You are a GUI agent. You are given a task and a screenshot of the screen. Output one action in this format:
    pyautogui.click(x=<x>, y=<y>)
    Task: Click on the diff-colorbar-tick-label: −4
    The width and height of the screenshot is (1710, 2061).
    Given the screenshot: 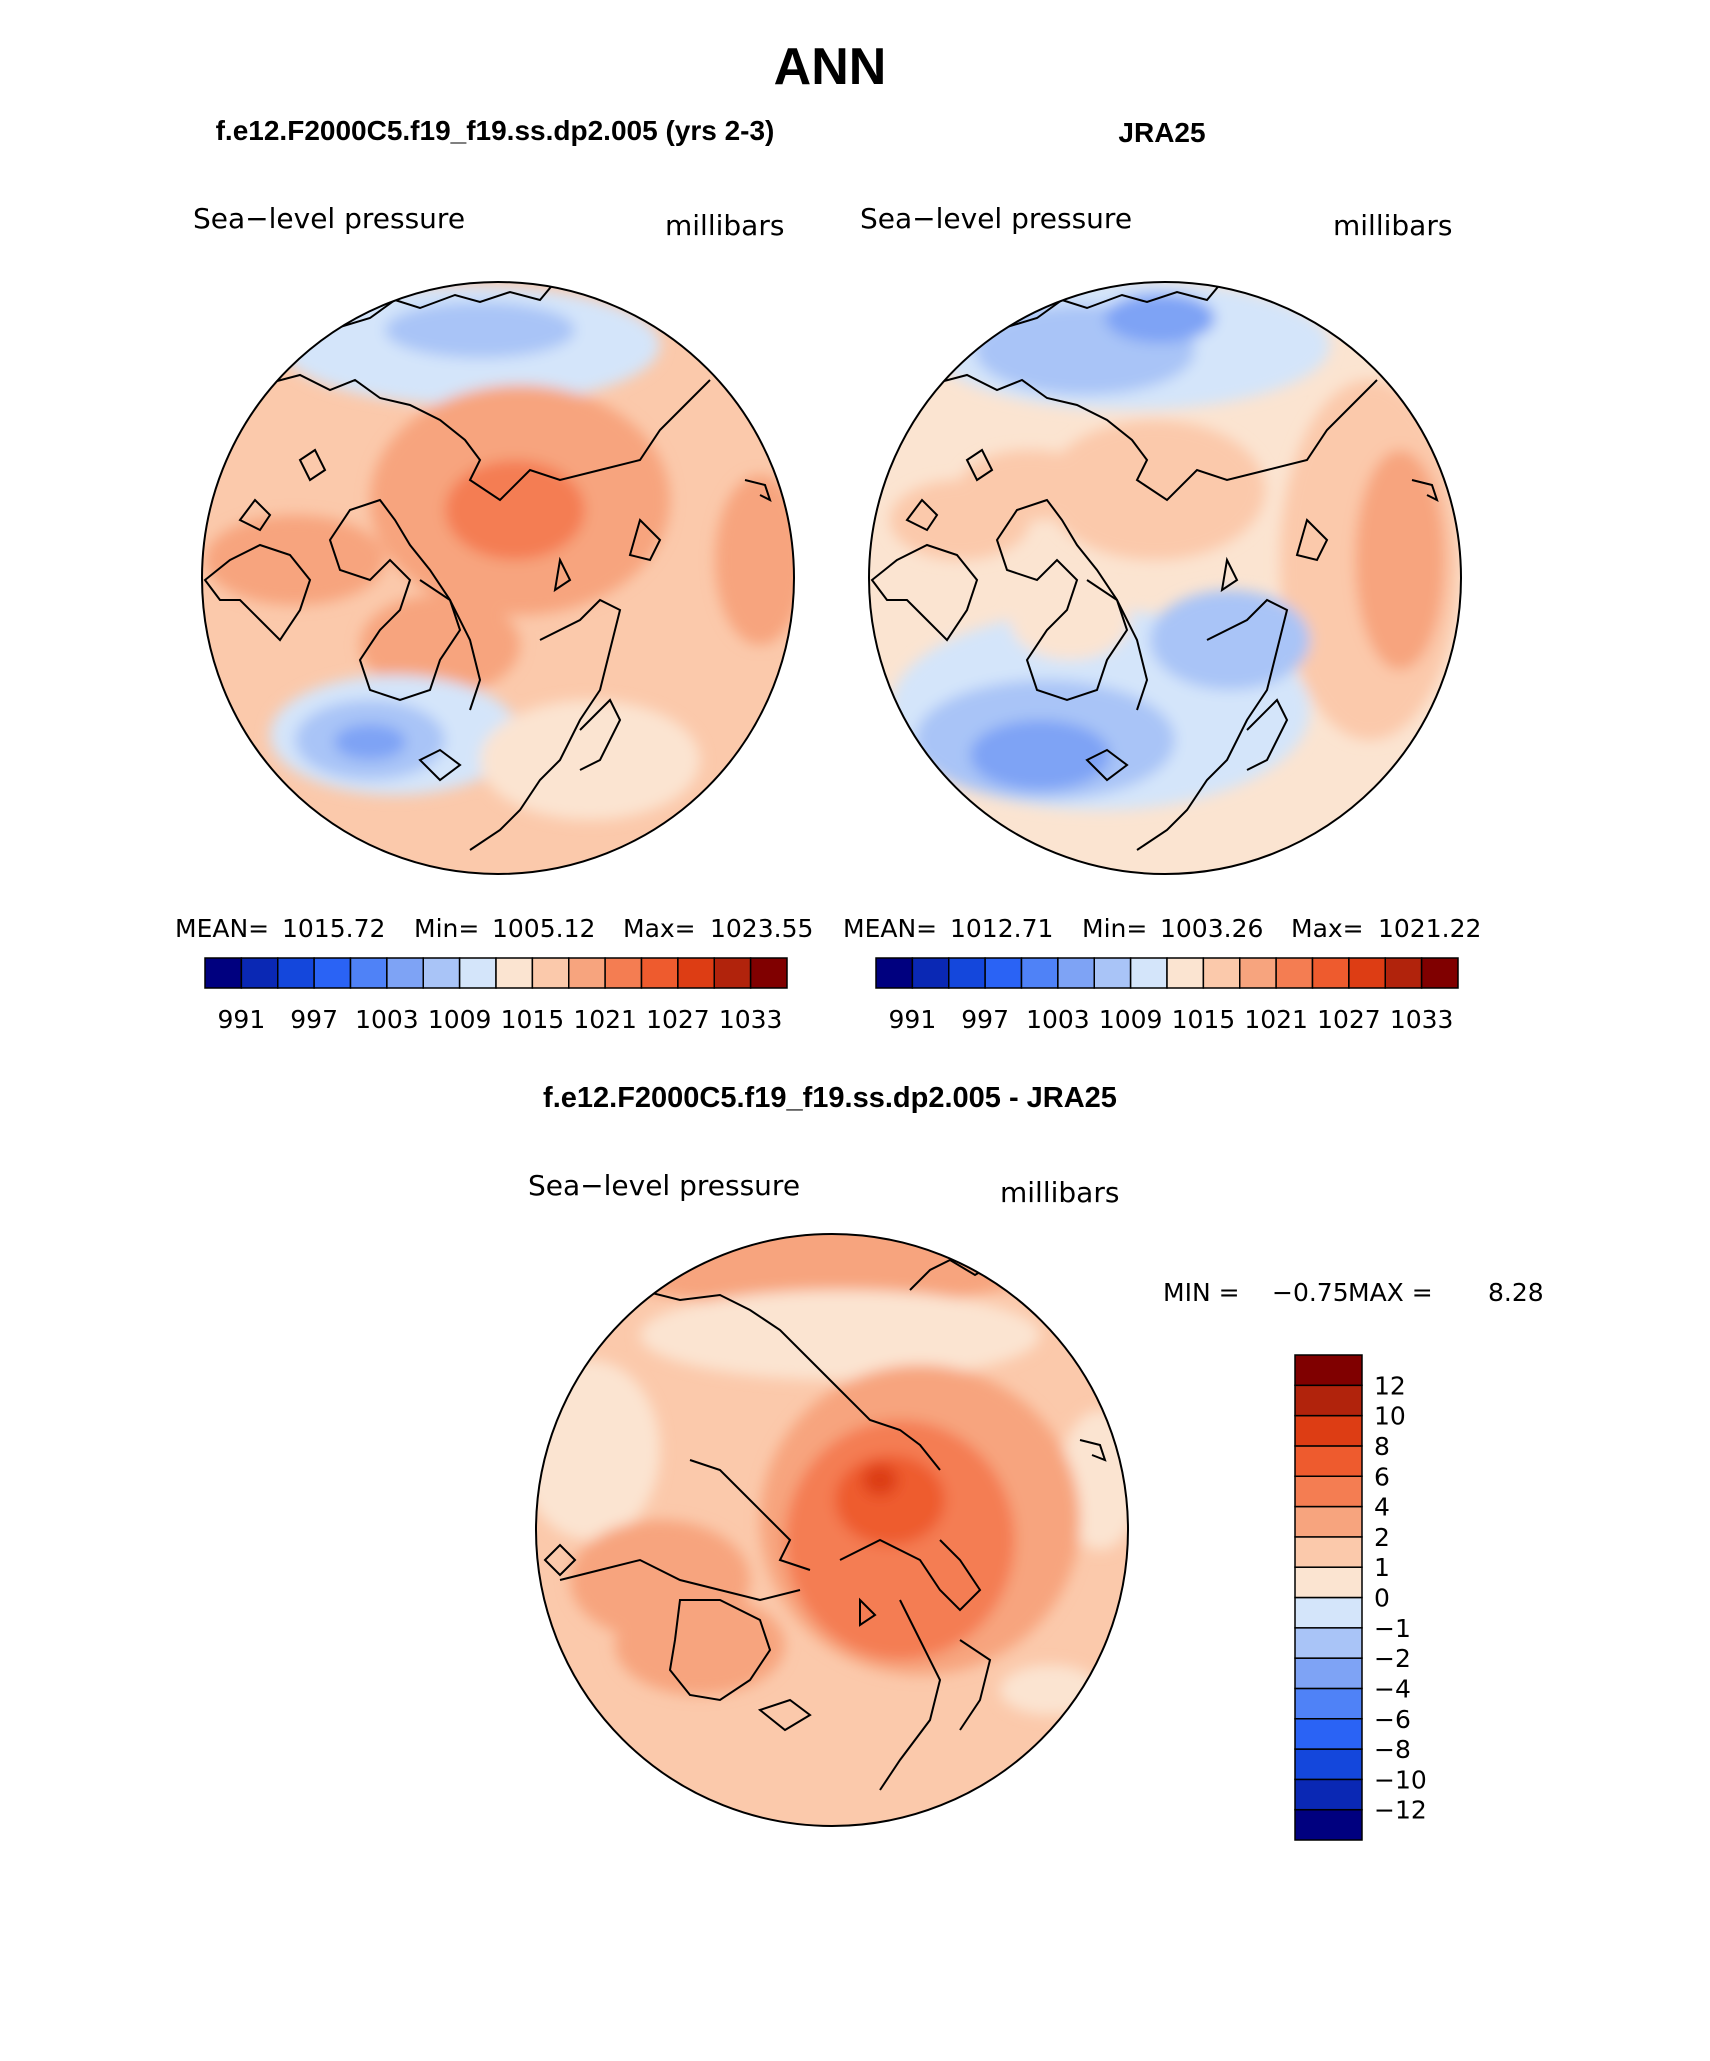 What is the action you would take?
    pyautogui.click(x=1392, y=1688)
    